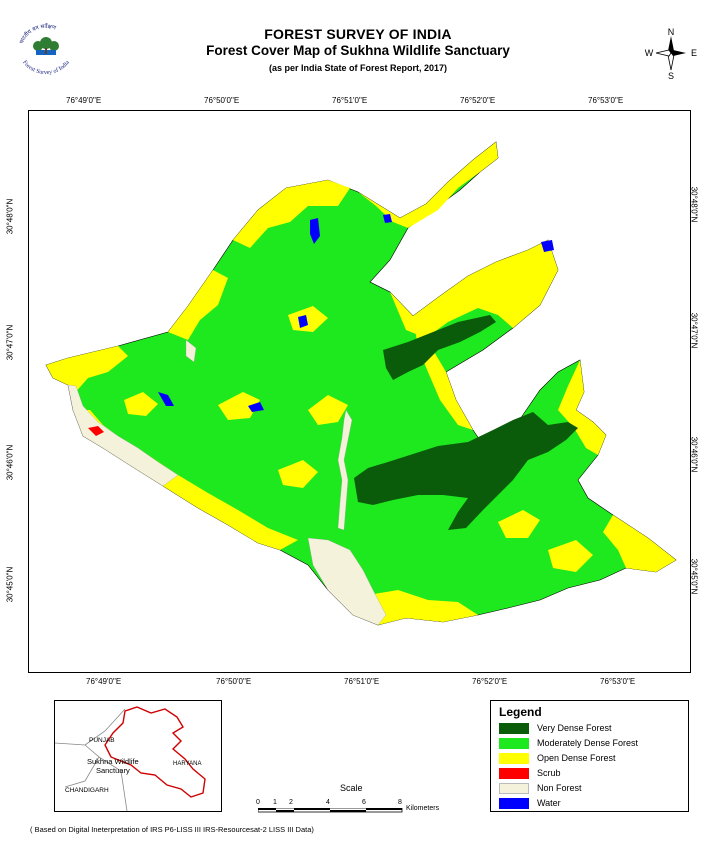  What do you see at coordinates (358, 34) in the screenshot?
I see `org-title: FOREST SURVEY OF INDIA` at bounding box center [358, 34].